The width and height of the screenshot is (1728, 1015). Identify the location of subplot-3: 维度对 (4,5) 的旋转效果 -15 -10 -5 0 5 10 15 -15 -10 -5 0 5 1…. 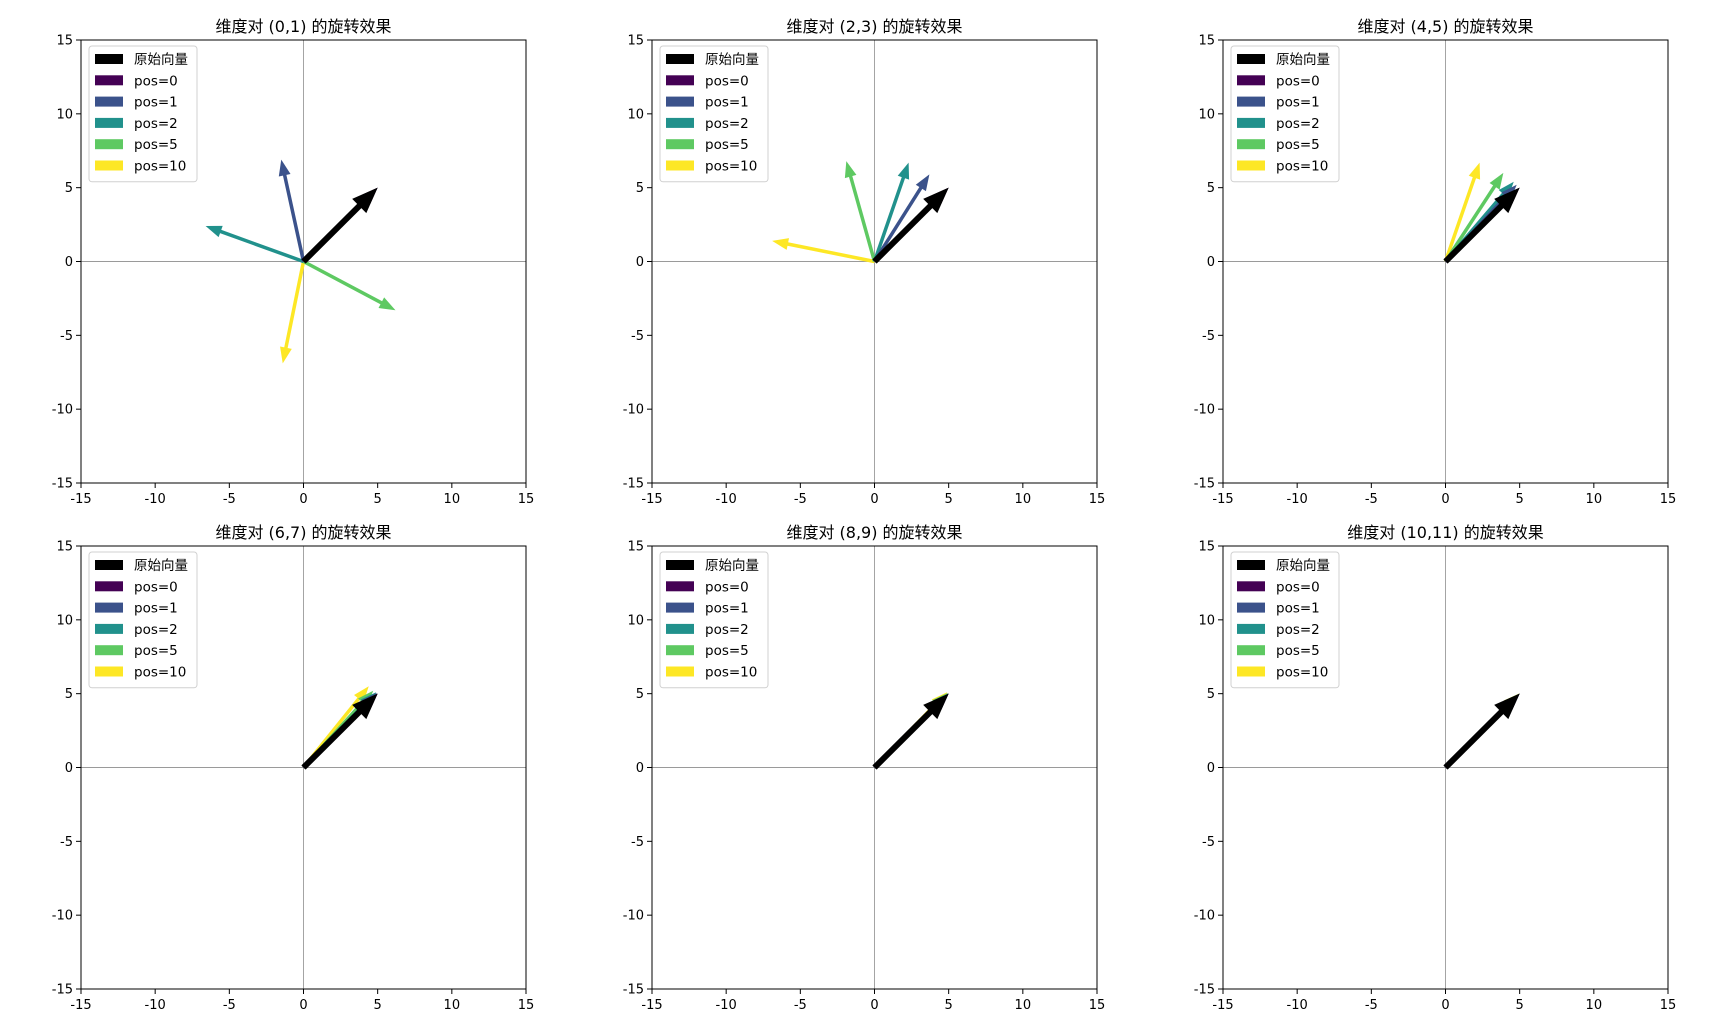
(1435, 262).